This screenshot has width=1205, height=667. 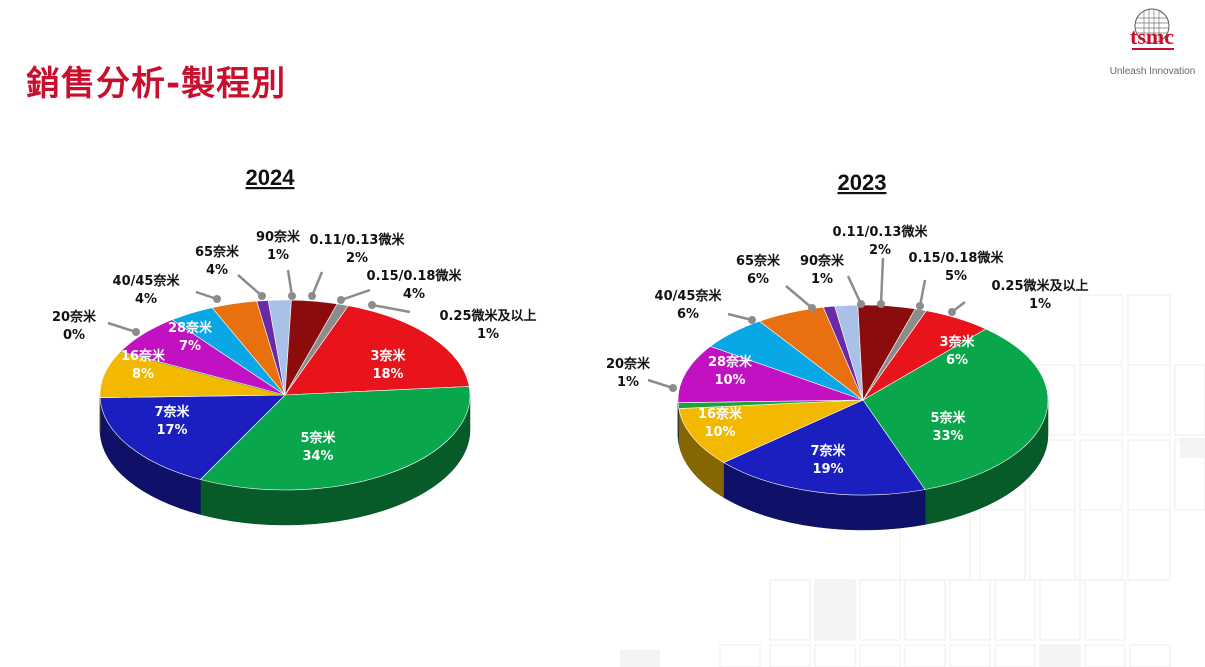 I want to click on tsmc-logo: tsmc Unleash Innovation, so click(x=1152, y=42).